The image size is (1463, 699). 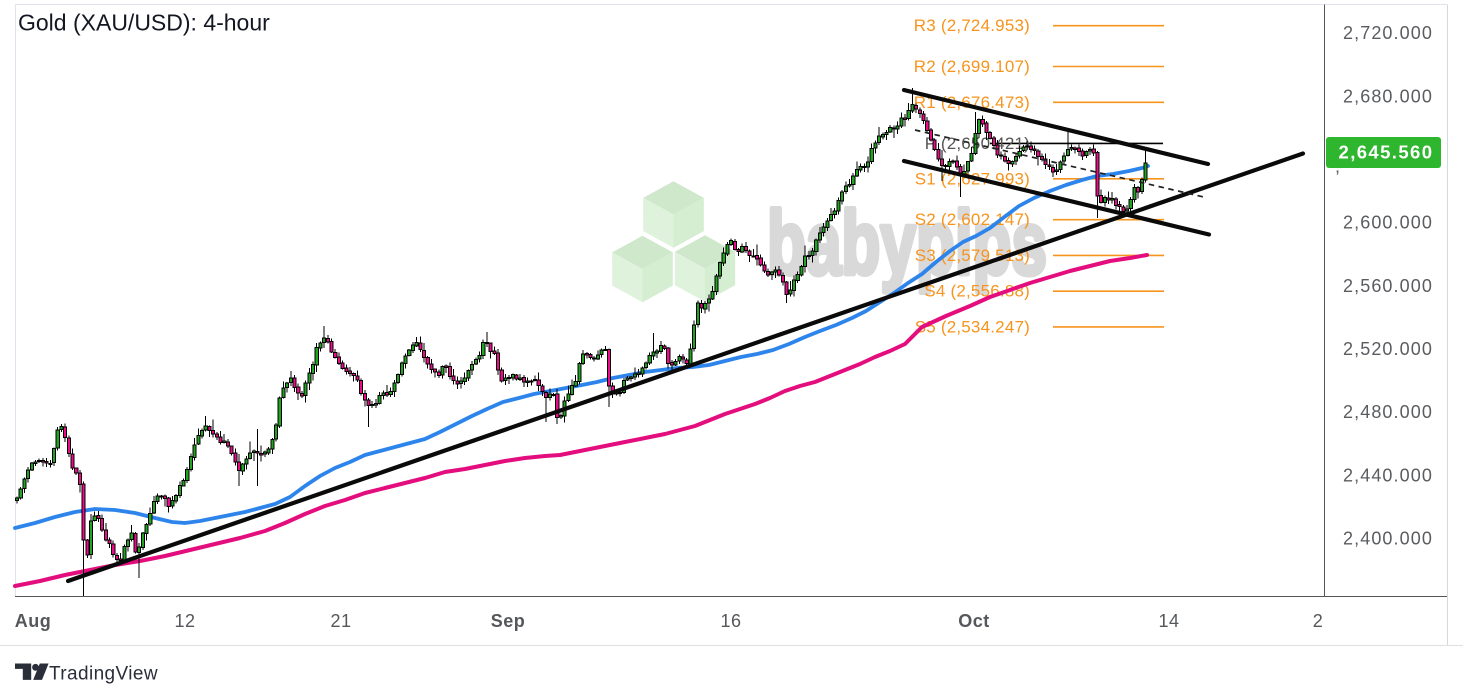 I want to click on svg-text: S5 (2,534.247), so click(x=972, y=326).